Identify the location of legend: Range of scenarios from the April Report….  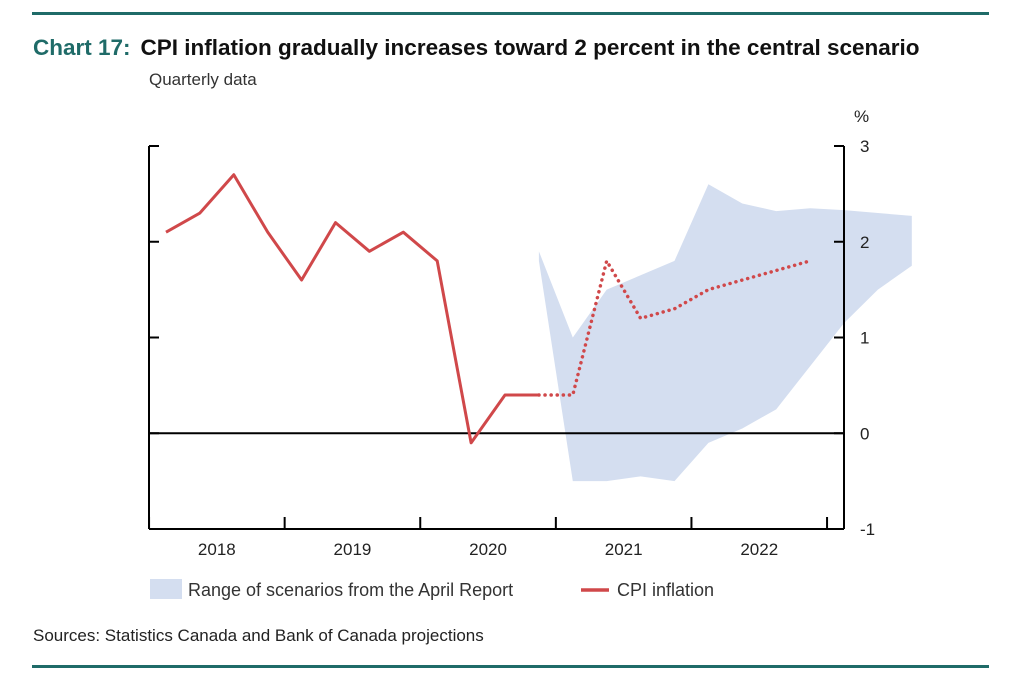
(432, 589).